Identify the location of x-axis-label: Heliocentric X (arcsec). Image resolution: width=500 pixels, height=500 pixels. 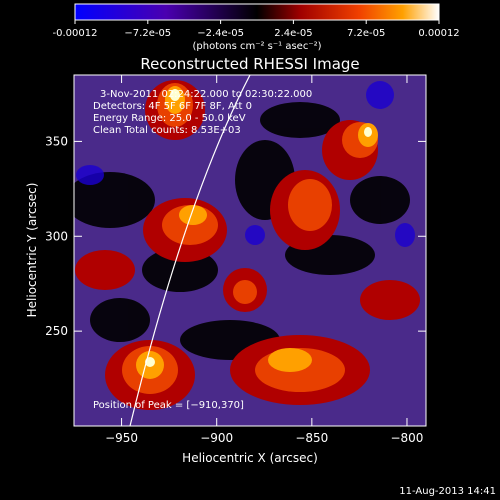
(250, 458).